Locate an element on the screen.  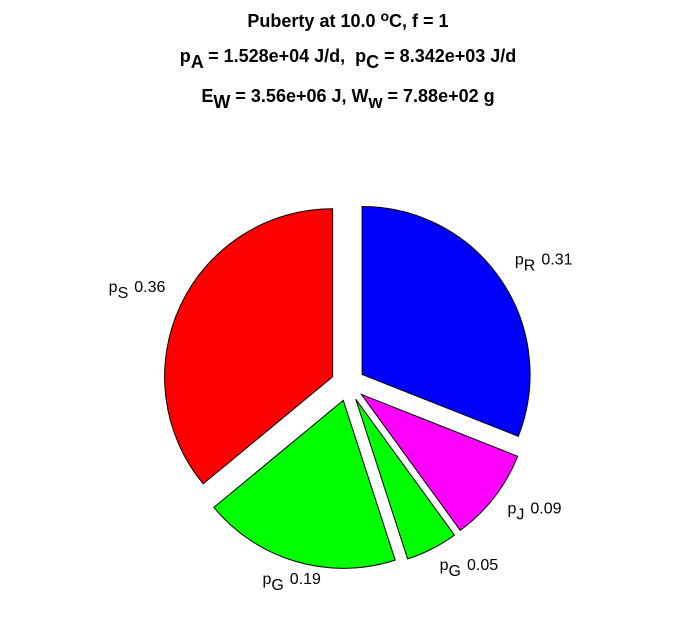
chart-title: EW = 3.56e+06 J, Ww = 7.88e+02 g is located at coordinates (347, 99).